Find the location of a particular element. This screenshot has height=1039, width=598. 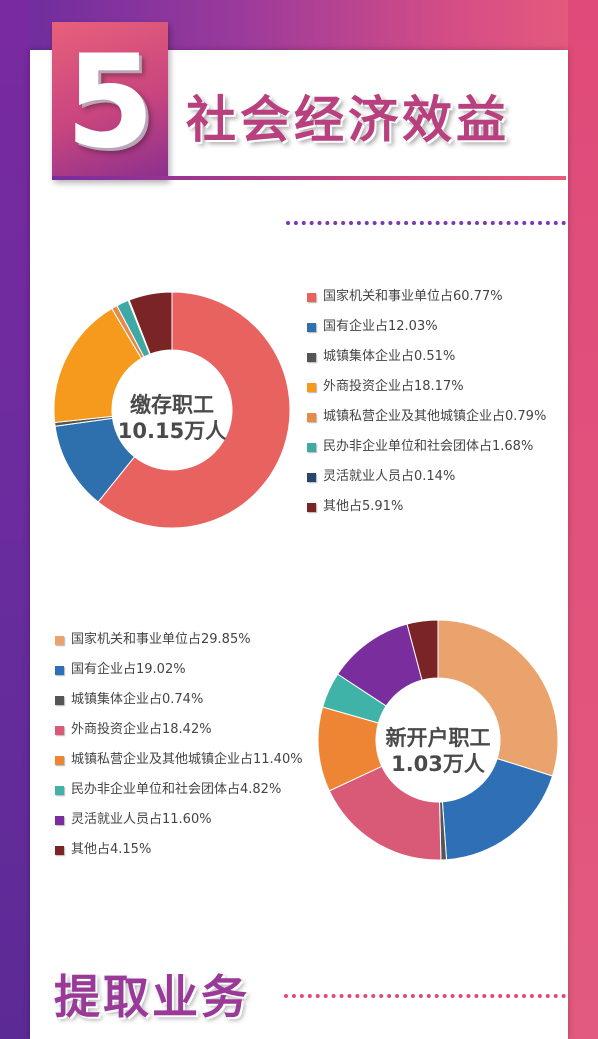

legend-item: 外商投资企业占18.42% is located at coordinates (179, 730).